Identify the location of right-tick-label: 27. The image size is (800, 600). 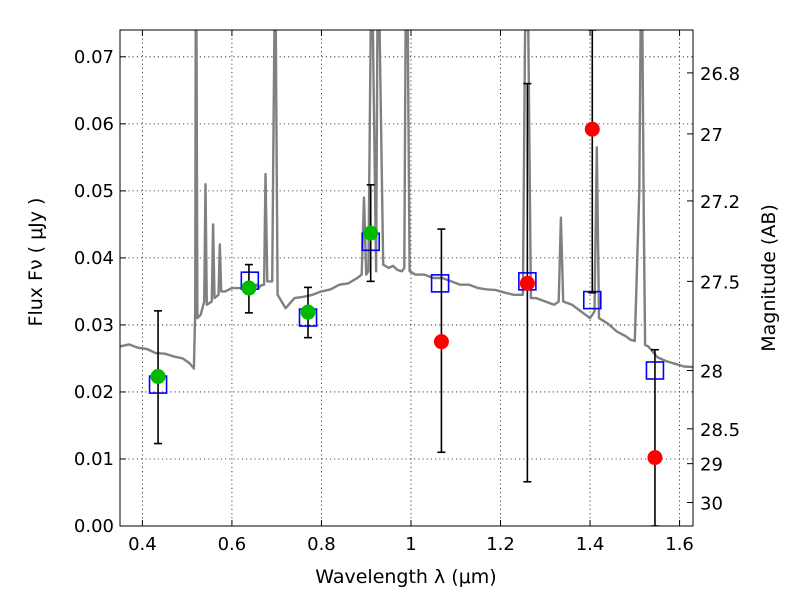
(711, 135).